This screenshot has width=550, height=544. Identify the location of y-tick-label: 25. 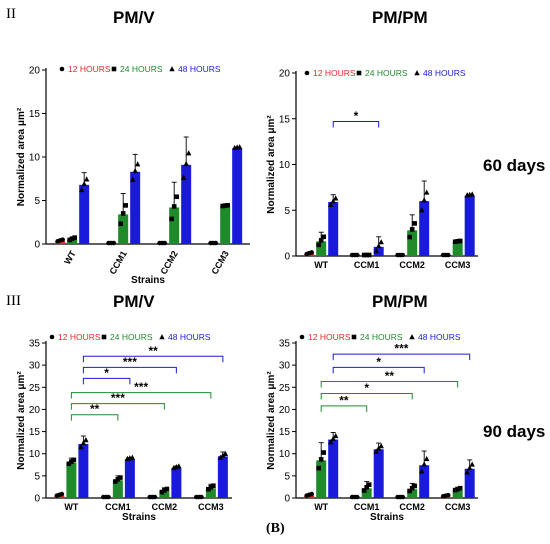
(35, 388).